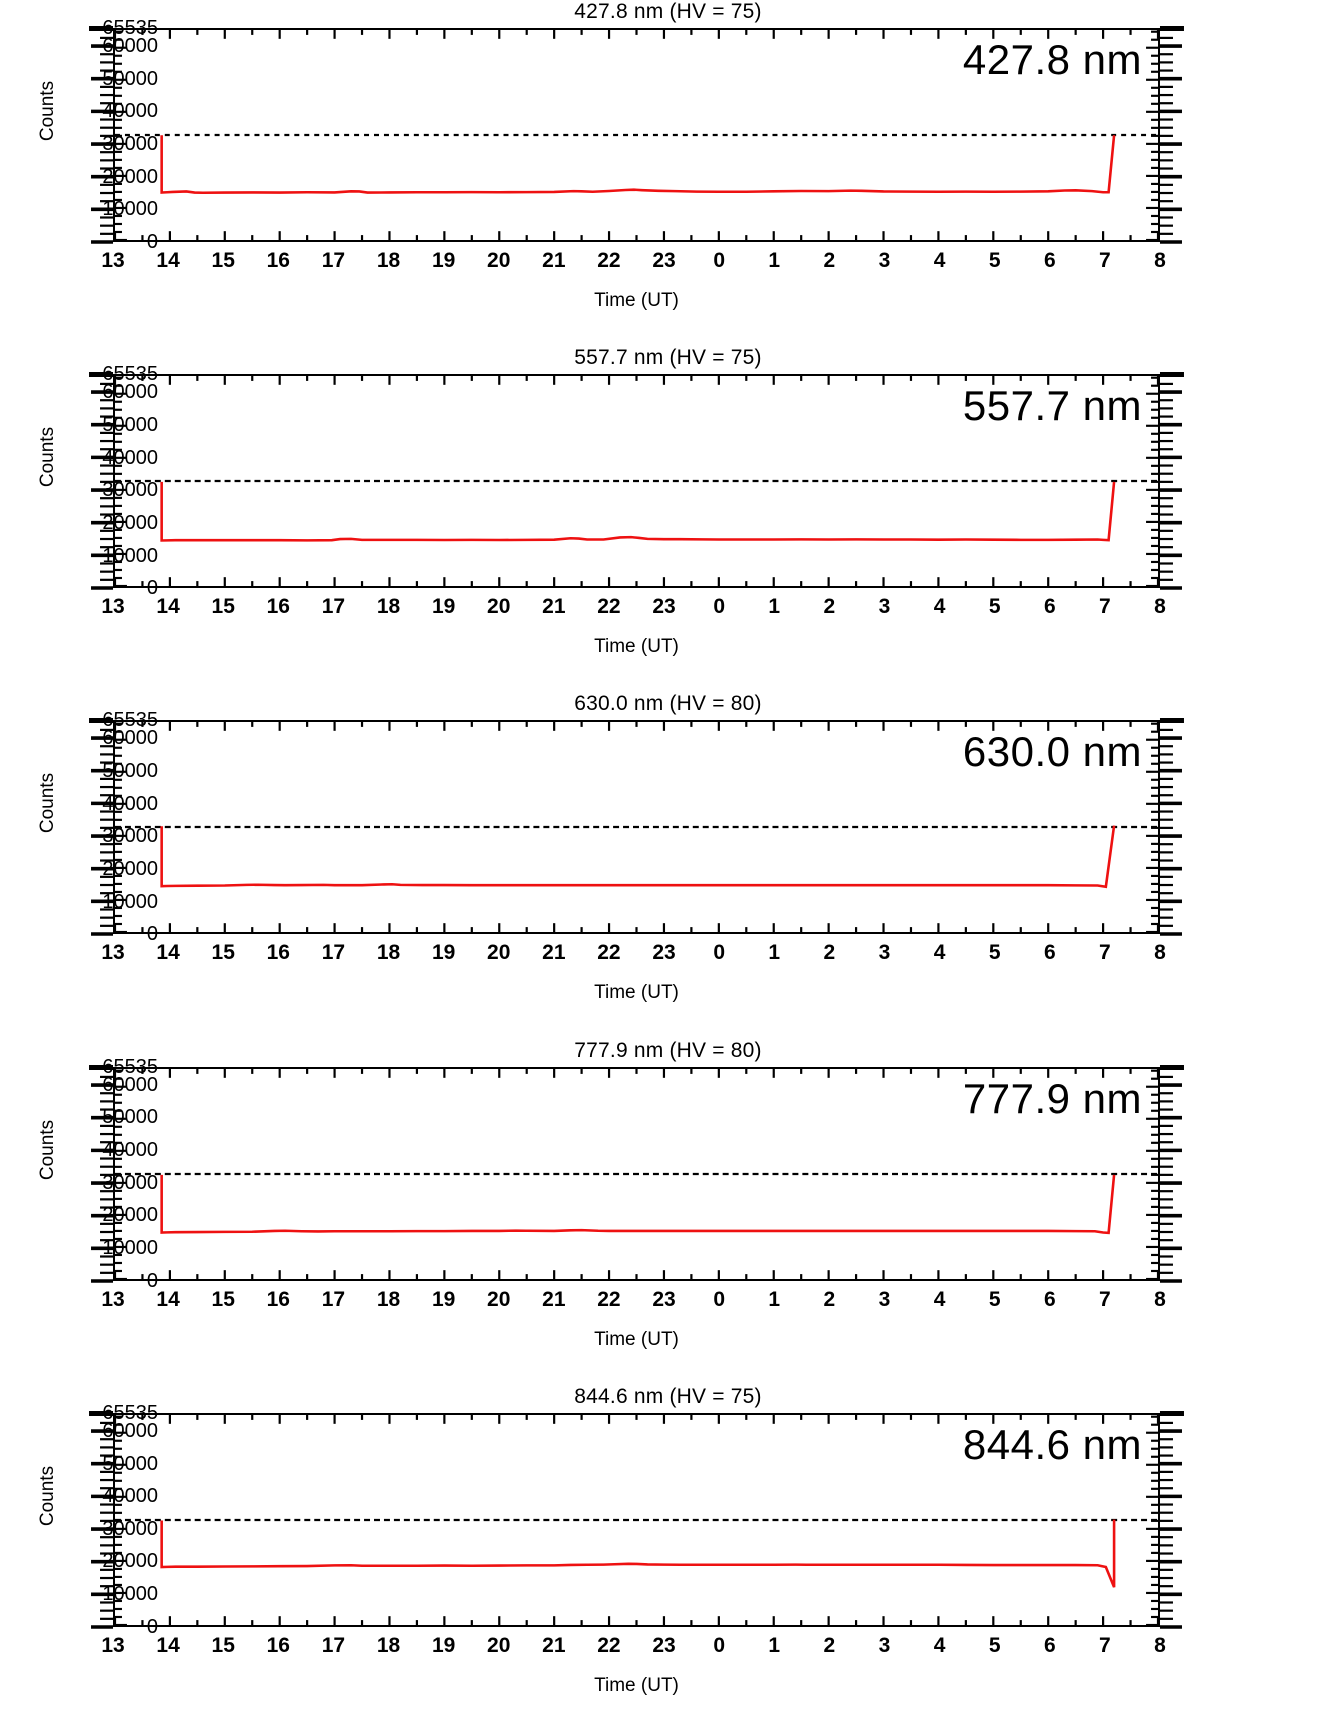  What do you see at coordinates (130, 1247) in the screenshot?
I see `y-tick-text: 10000` at bounding box center [130, 1247].